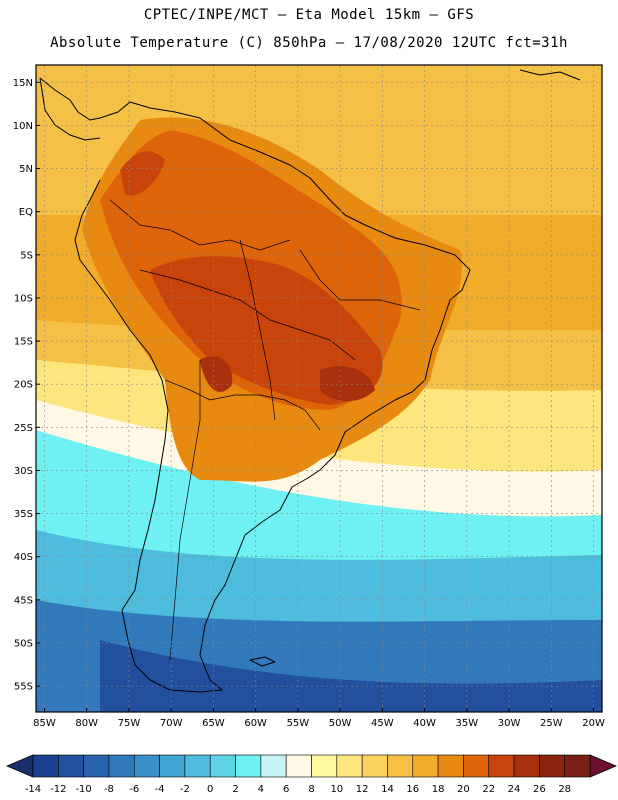 The image size is (618, 800). Describe the element at coordinates (129, 723) in the screenshot. I see `lon-tick-label: 75W` at that location.